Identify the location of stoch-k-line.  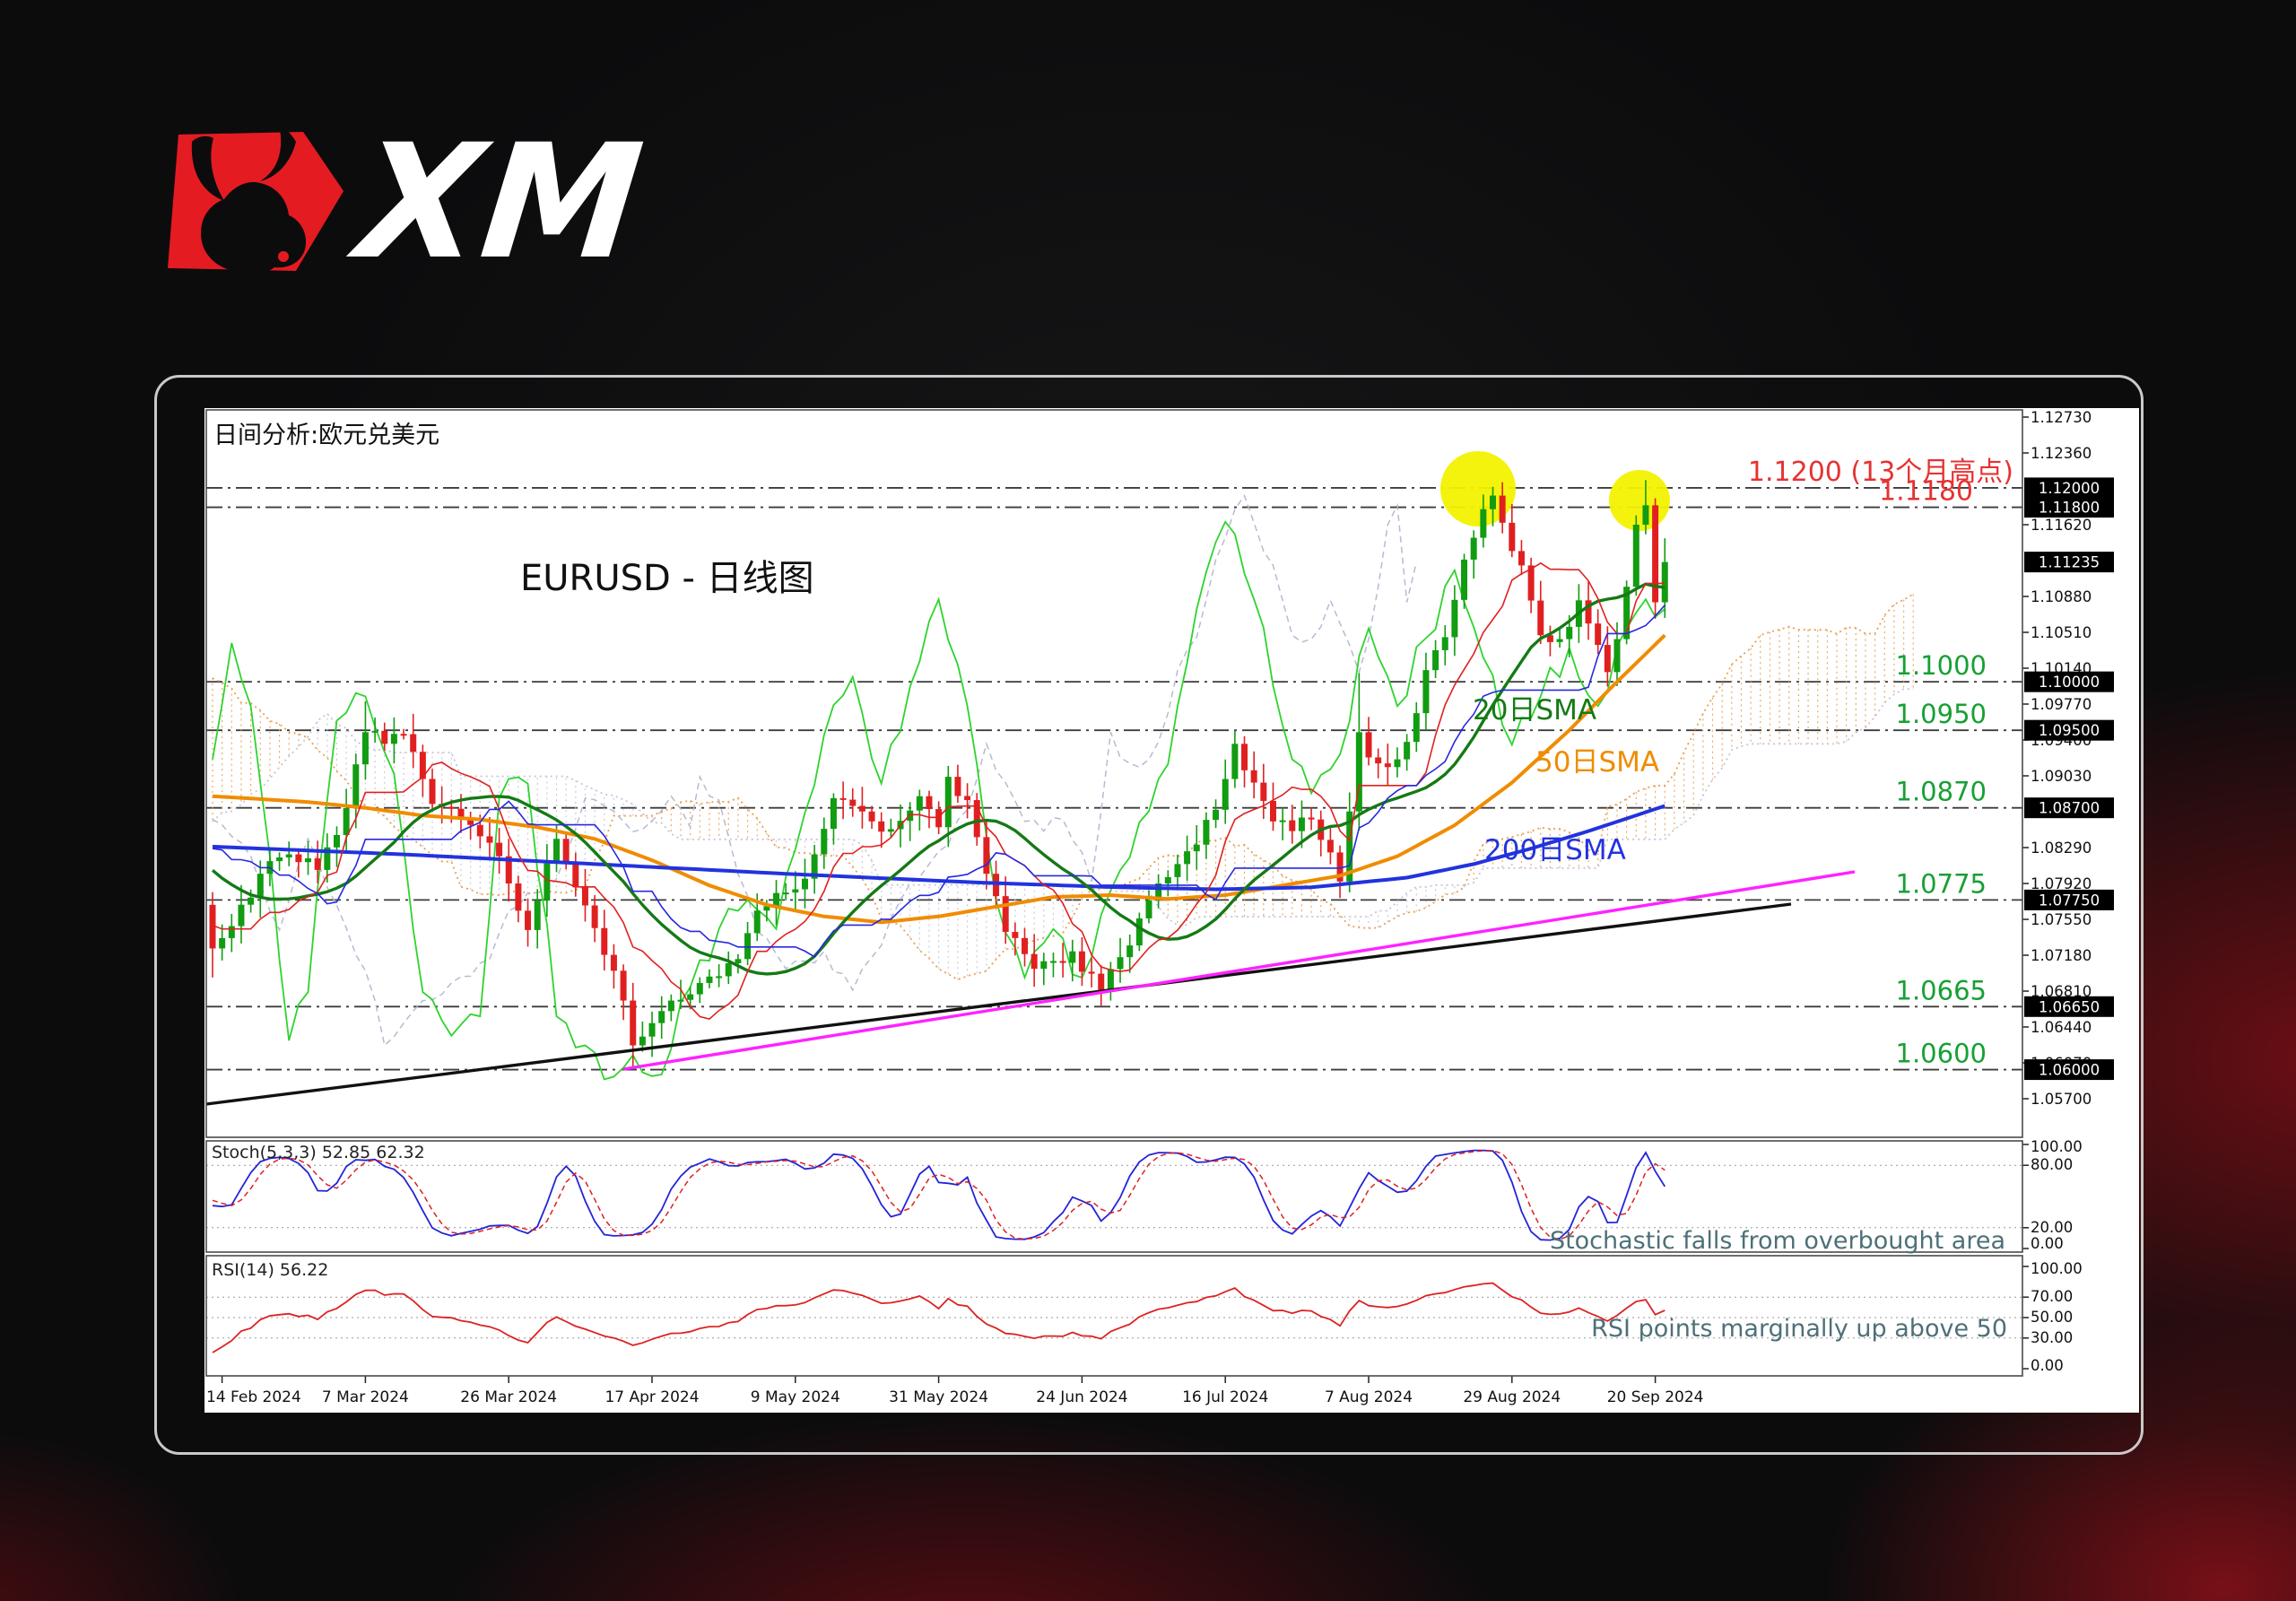
(939, 1195).